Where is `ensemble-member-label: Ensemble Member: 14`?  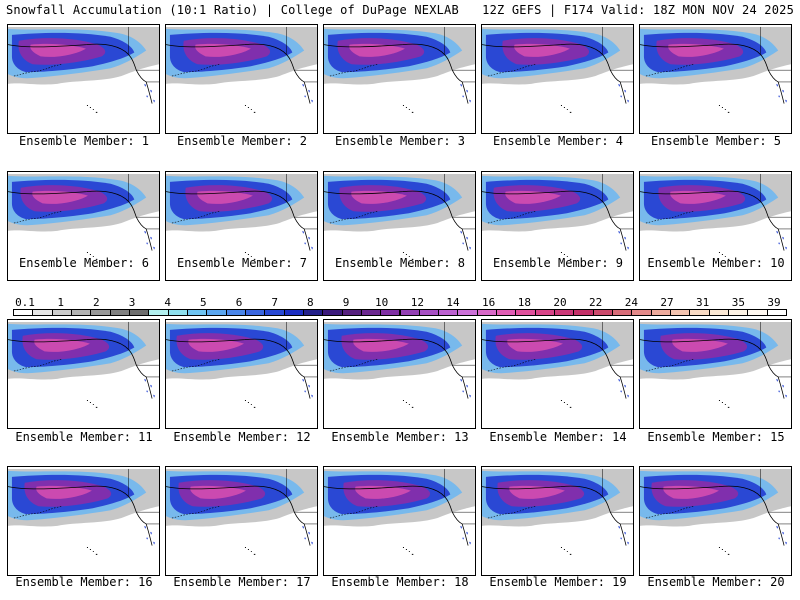 ensemble-member-label: Ensemble Member: 14 is located at coordinates (558, 437).